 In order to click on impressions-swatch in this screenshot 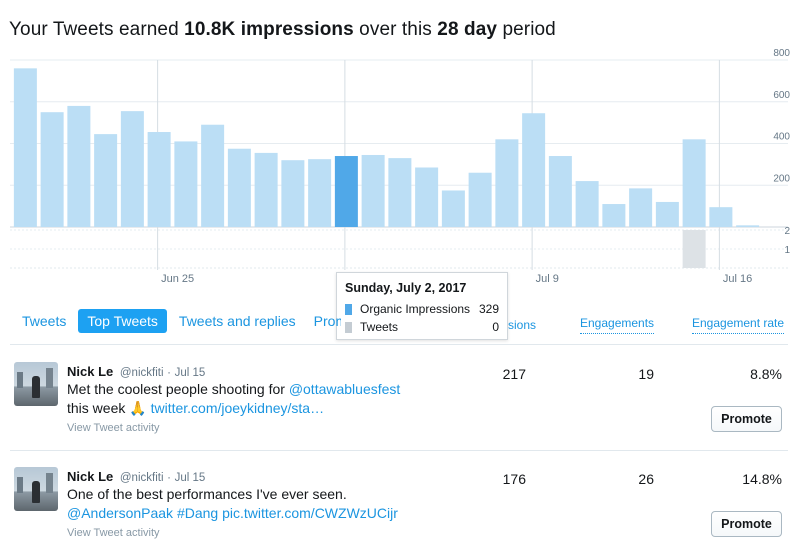, I will do `click(348, 309)`.